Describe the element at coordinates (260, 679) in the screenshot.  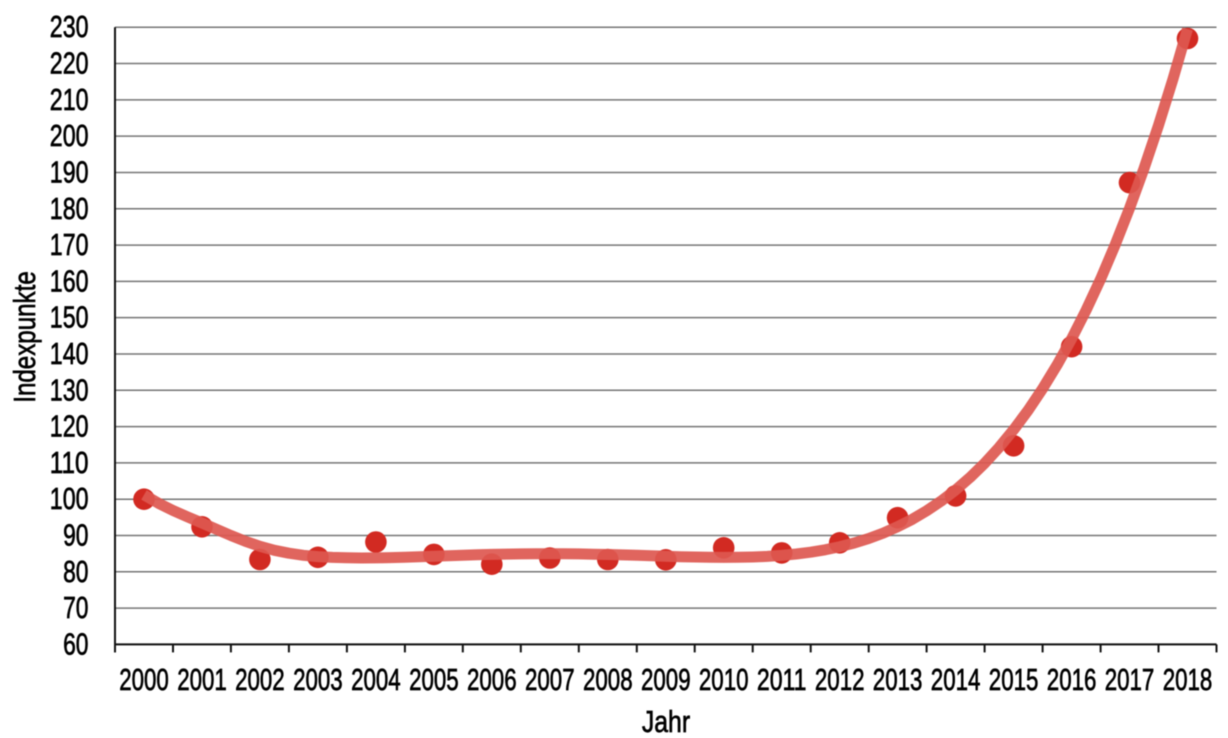
I see `svg-text: 2002` at that location.